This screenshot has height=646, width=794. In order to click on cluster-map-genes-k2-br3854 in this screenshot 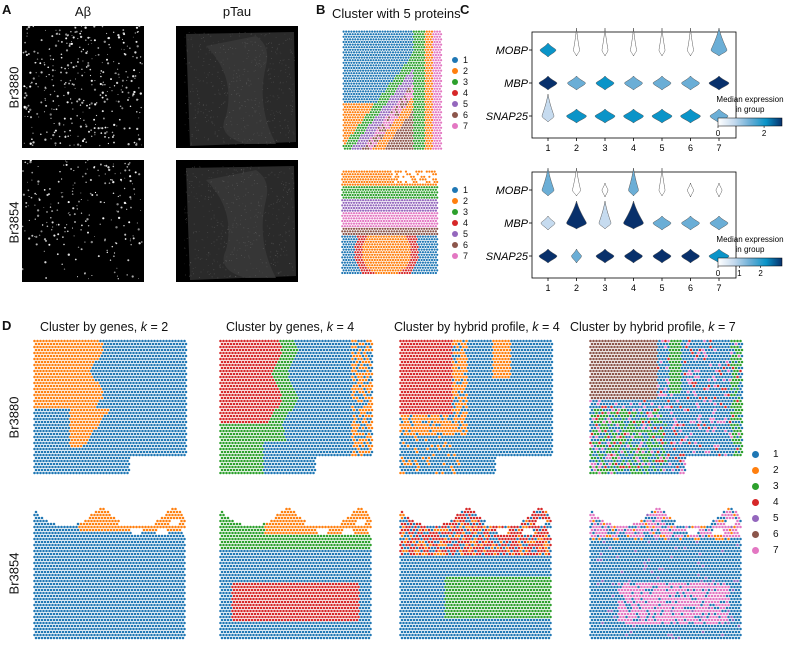, I will do `click(109, 573)`.